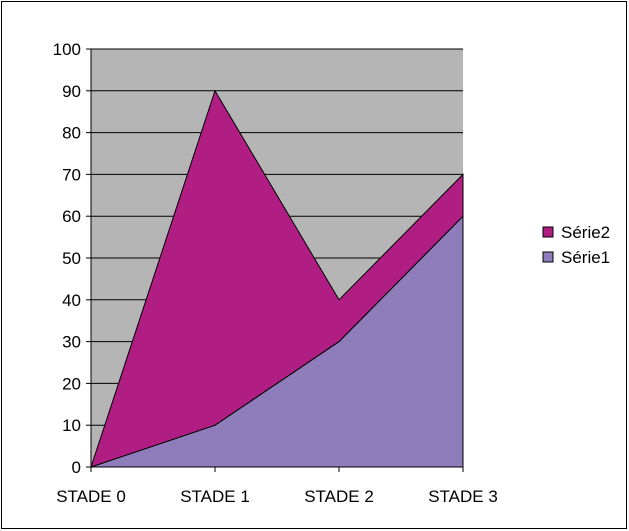  What do you see at coordinates (67, 49) in the screenshot?
I see `y-tick-label: 100` at bounding box center [67, 49].